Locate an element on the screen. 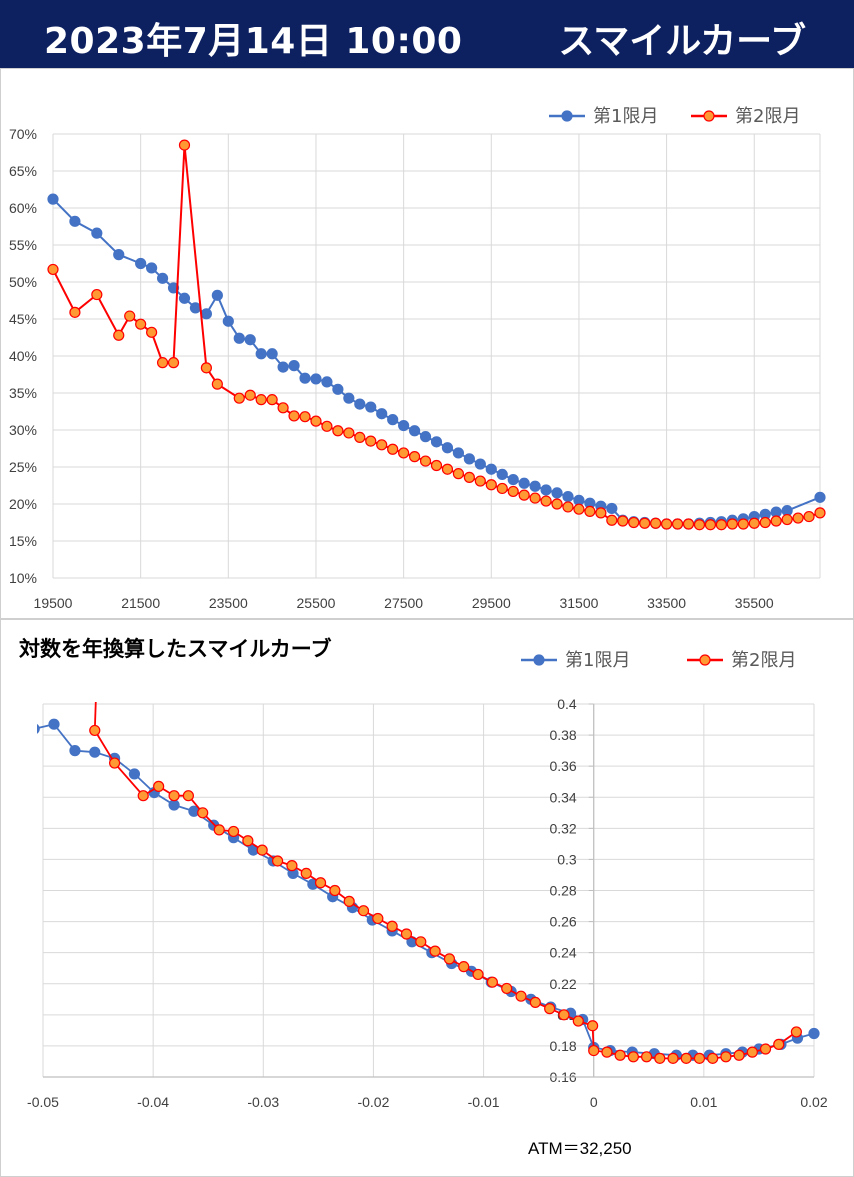 This screenshot has width=854, height=1177. x-tick-label: -0.01 is located at coordinates (484, 1102).